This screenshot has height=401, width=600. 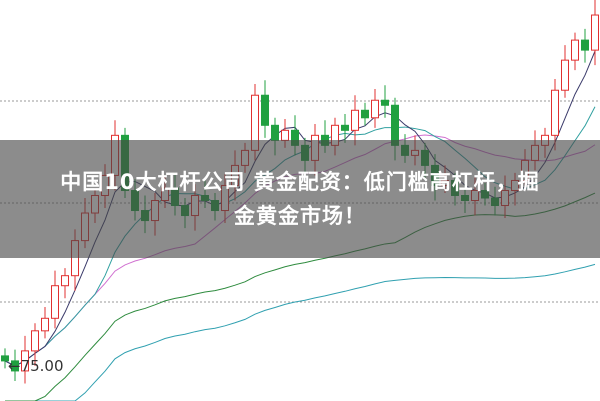 What do you see at coordinates (36, 366) in the screenshot?
I see `price-label: ←75.00` at bounding box center [36, 366].